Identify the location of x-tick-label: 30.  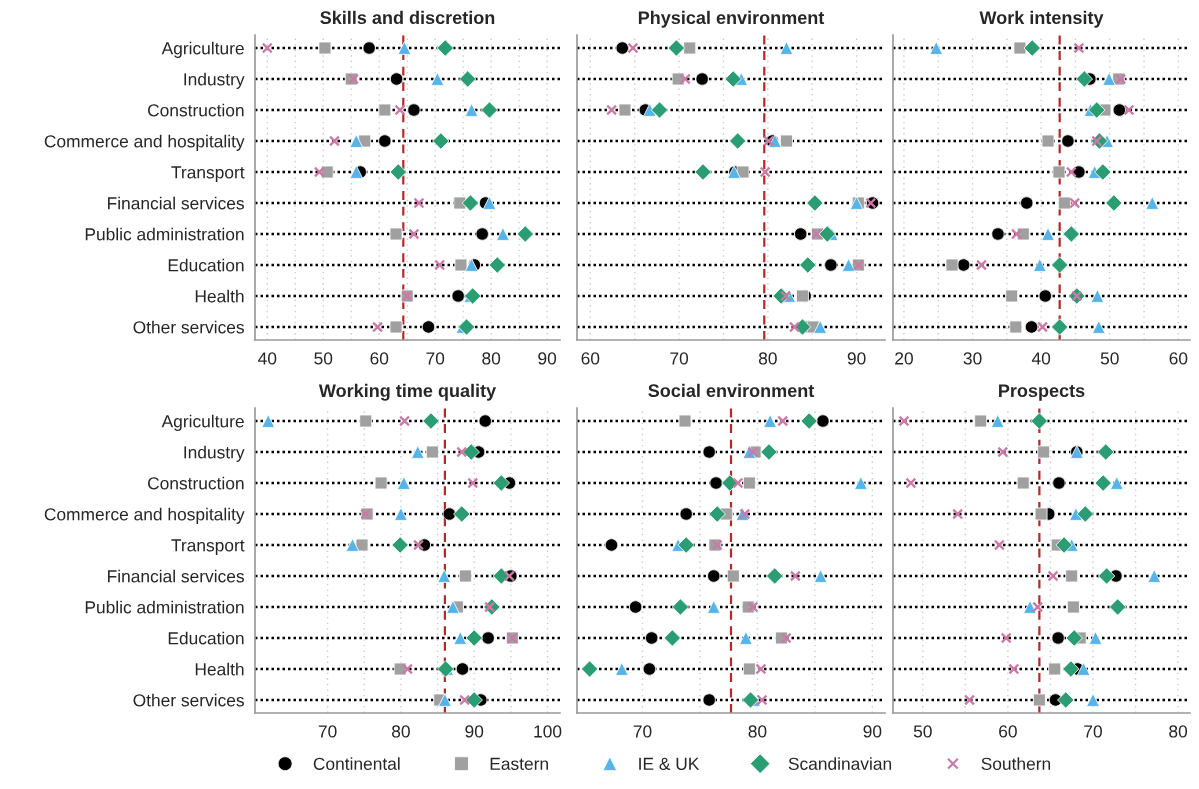
(972, 358).